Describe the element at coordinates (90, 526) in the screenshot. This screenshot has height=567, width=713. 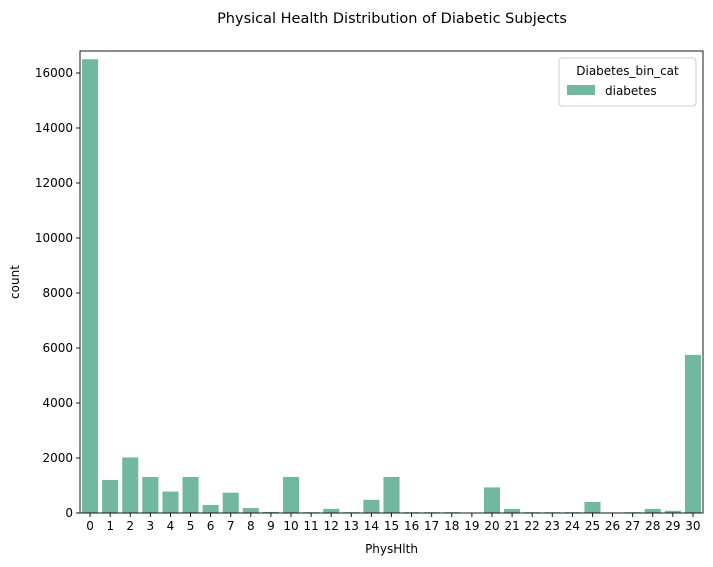
I see `x-tick-label: 0` at that location.